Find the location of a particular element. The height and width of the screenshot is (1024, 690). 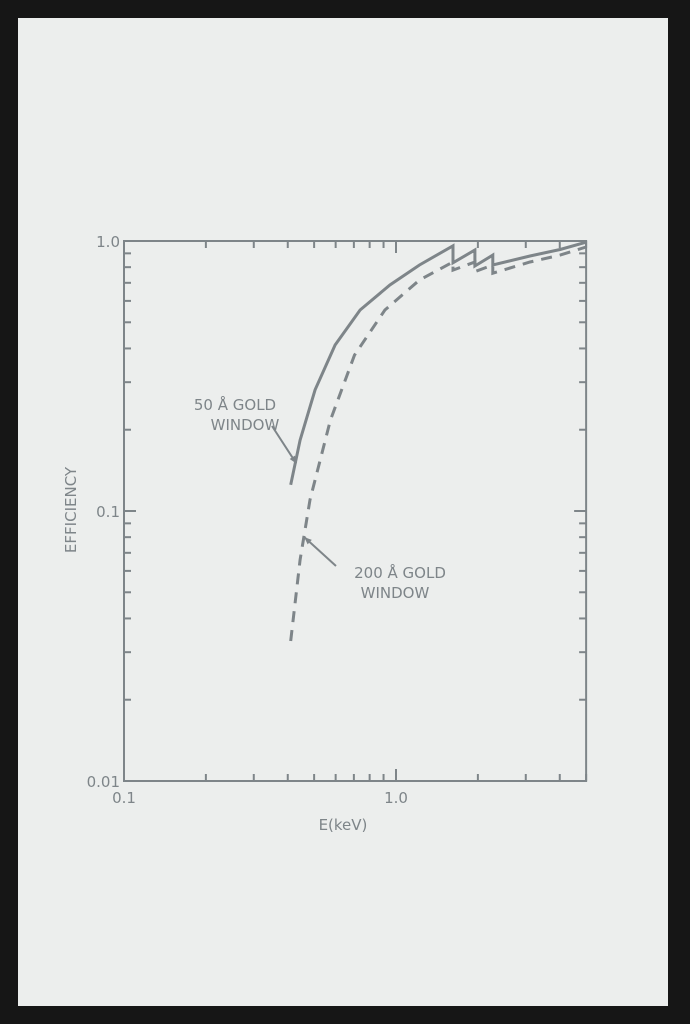

annotation-arrow is located at coordinates (284, 444).